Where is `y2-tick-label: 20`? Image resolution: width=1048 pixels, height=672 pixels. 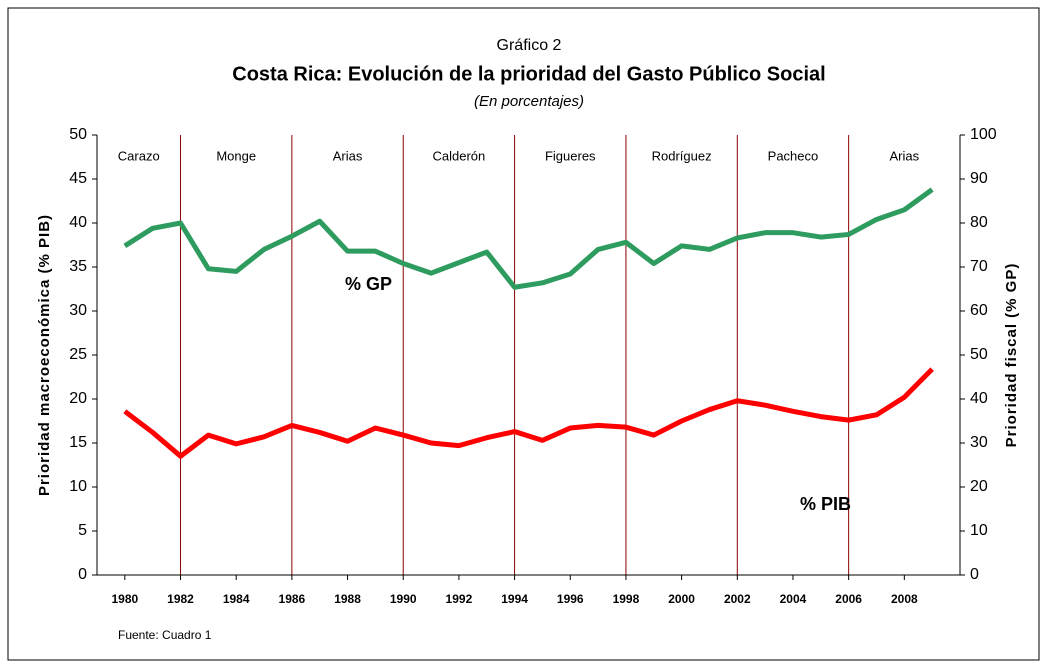 y2-tick-label: 20 is located at coordinates (979, 486).